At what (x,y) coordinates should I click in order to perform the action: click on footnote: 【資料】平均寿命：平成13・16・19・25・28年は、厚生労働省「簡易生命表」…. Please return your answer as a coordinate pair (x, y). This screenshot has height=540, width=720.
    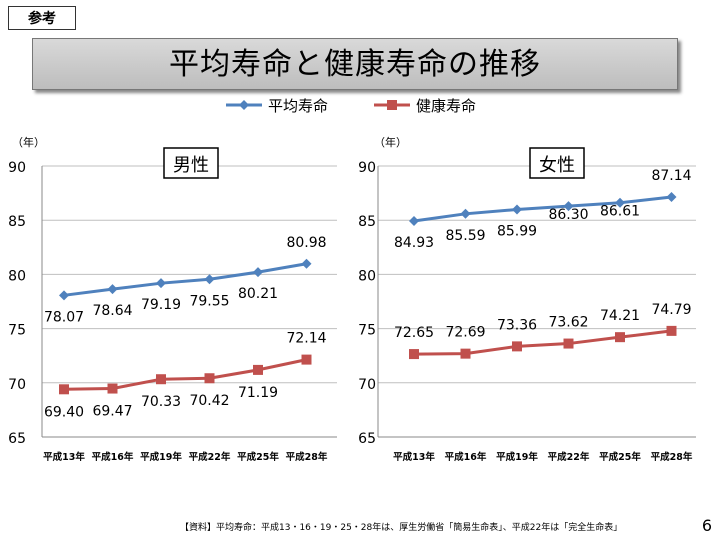
    Looking at the image, I should click on (401, 528).